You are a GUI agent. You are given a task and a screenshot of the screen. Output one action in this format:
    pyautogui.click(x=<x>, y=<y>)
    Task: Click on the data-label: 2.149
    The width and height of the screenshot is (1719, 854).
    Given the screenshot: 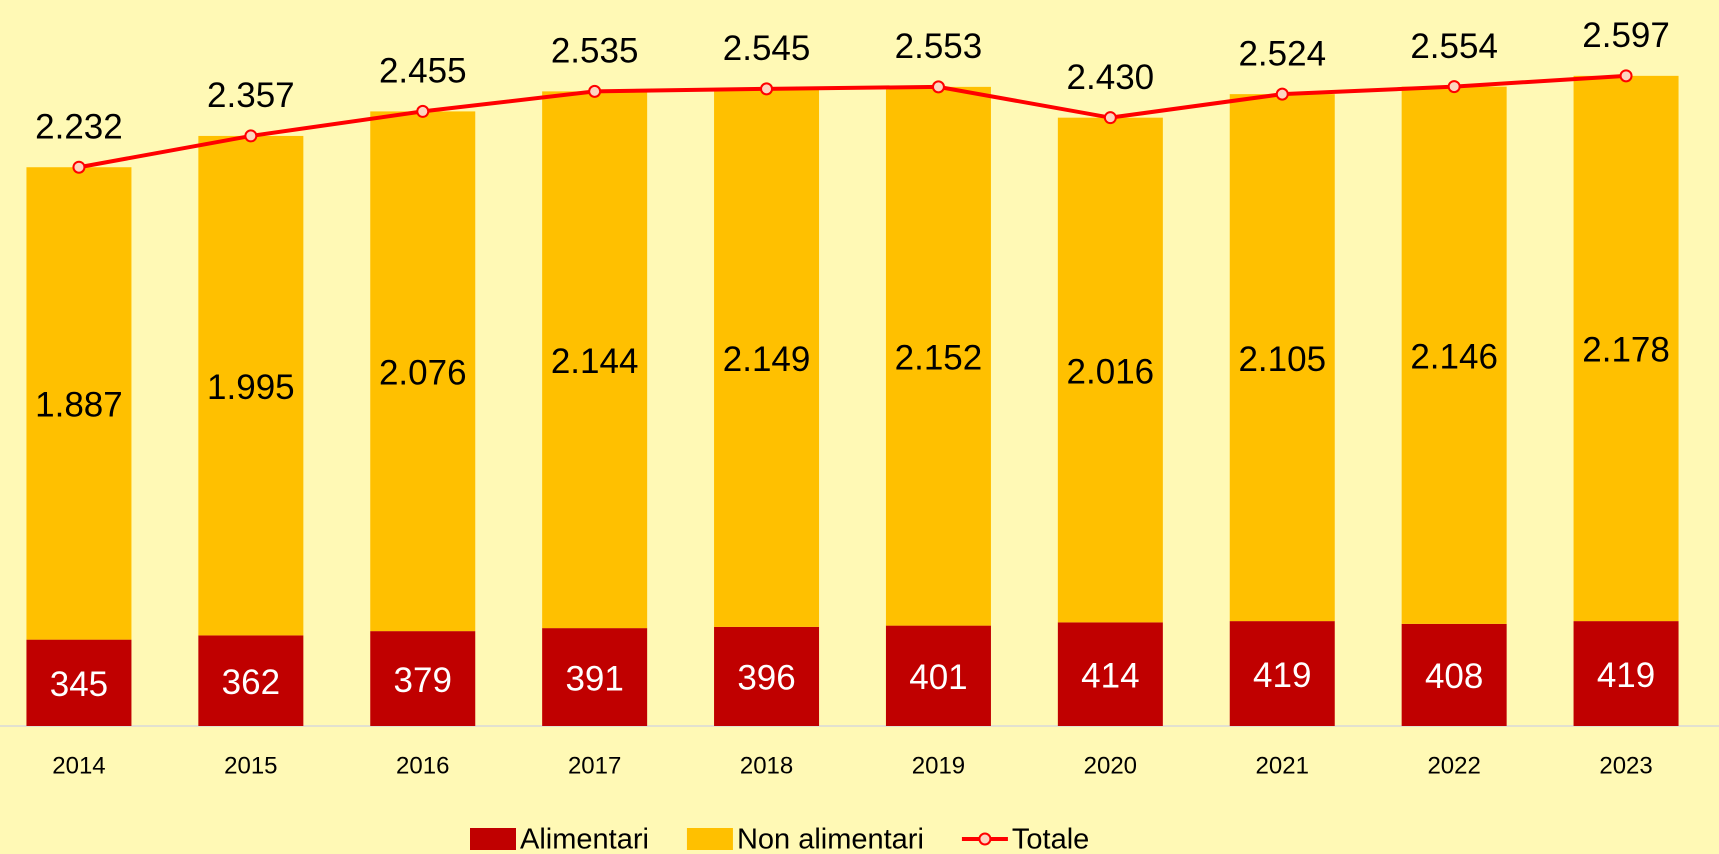 What is the action you would take?
    pyautogui.click(x=767, y=359)
    